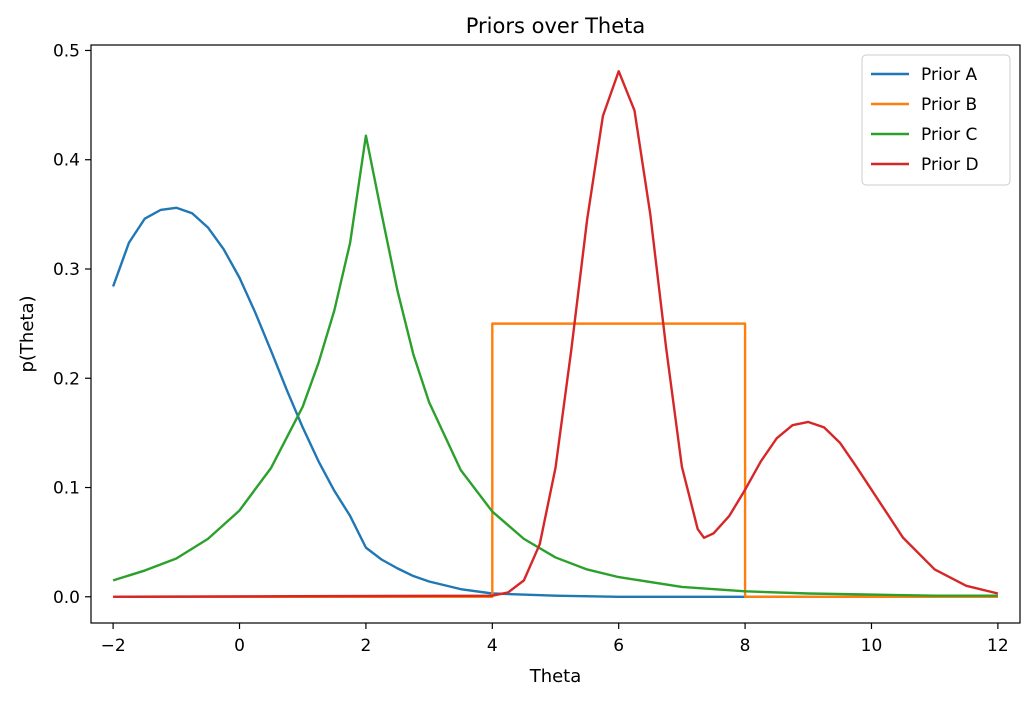 The height and width of the screenshot is (701, 1036). Describe the element at coordinates (66, 379) in the screenshot. I see `y-tick-label: 0.2` at that location.